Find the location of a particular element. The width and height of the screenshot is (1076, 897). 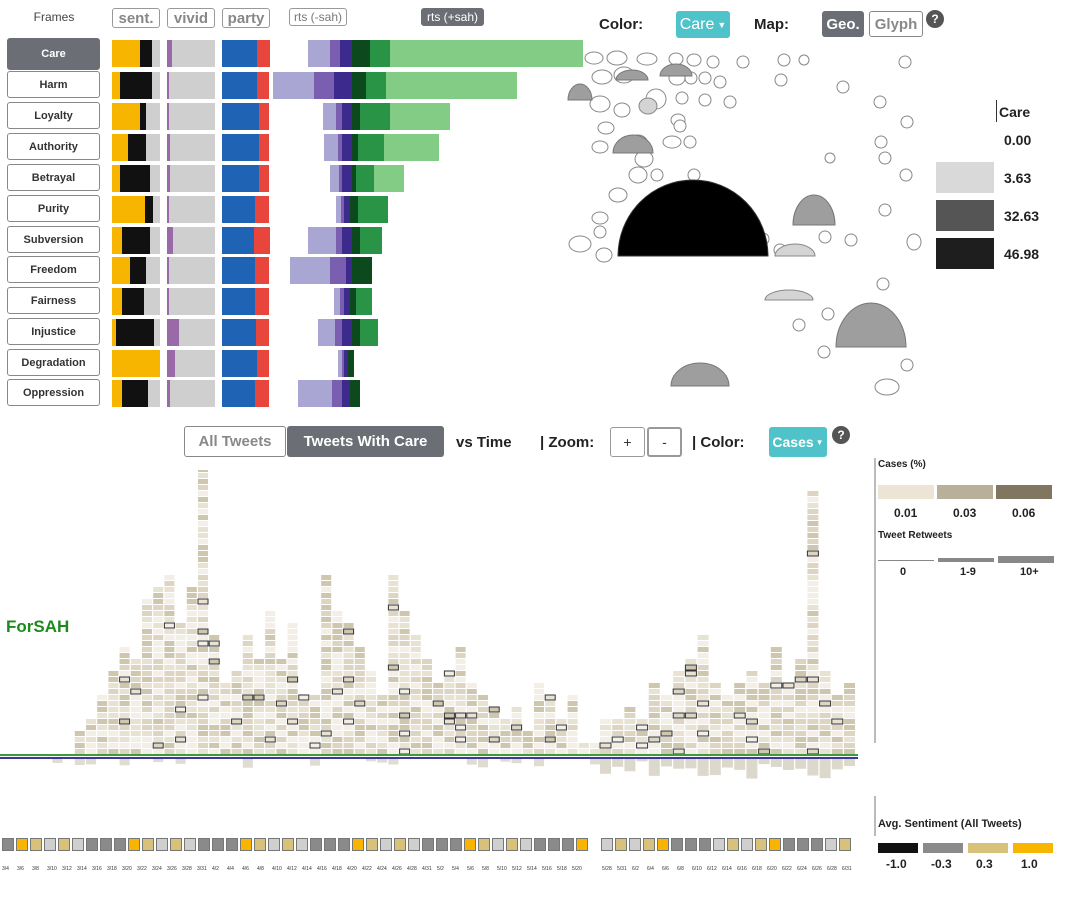

map-help-icon: ? is located at coordinates (935, 19).